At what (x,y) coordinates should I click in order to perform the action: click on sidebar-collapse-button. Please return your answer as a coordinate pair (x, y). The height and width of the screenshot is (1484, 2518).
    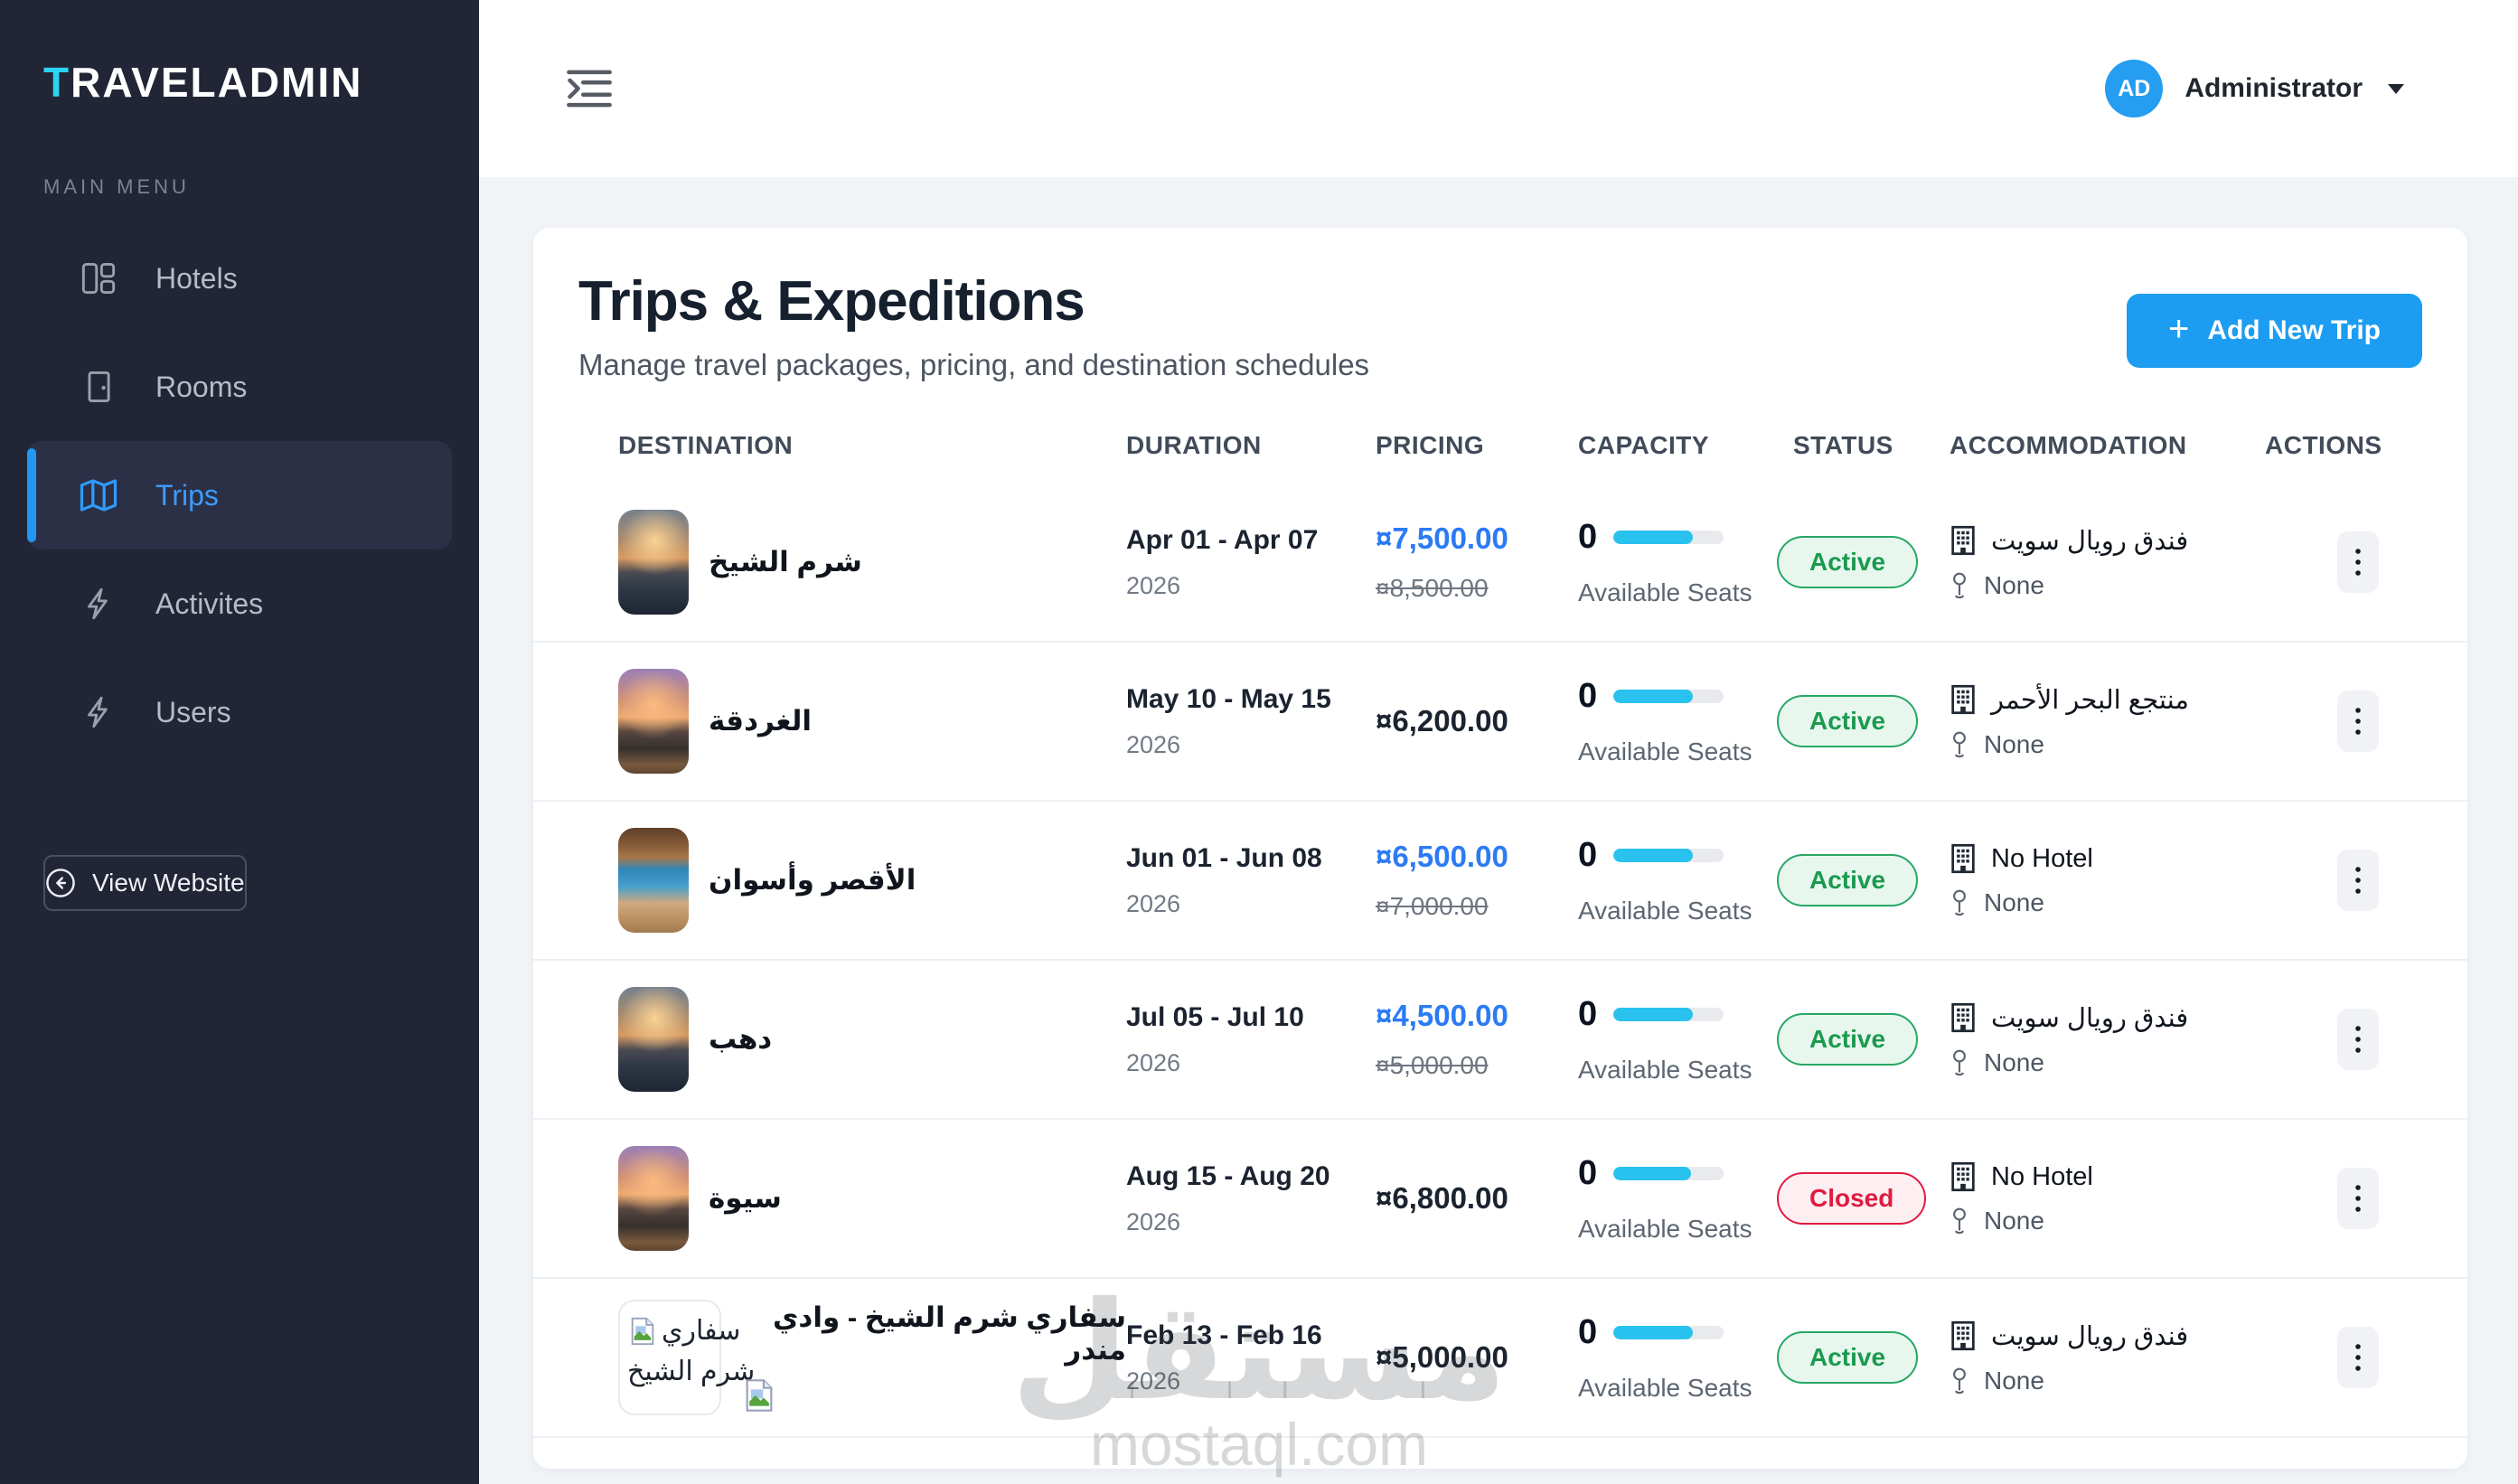
    Looking at the image, I should click on (589, 88).